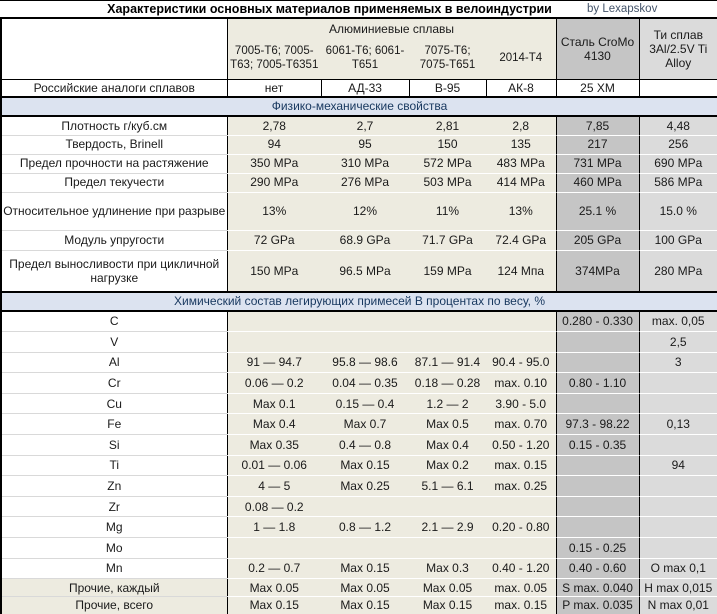  I want to click on value-cell: 124 Мпа, so click(521, 271).